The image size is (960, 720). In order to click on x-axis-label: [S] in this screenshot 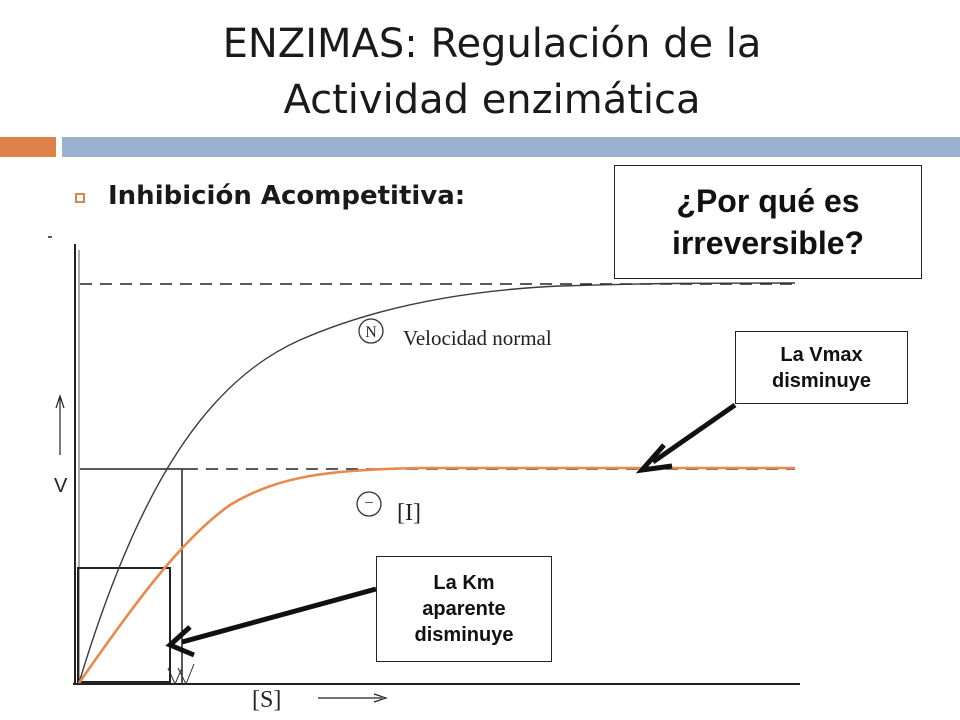, I will do `click(266, 700)`.